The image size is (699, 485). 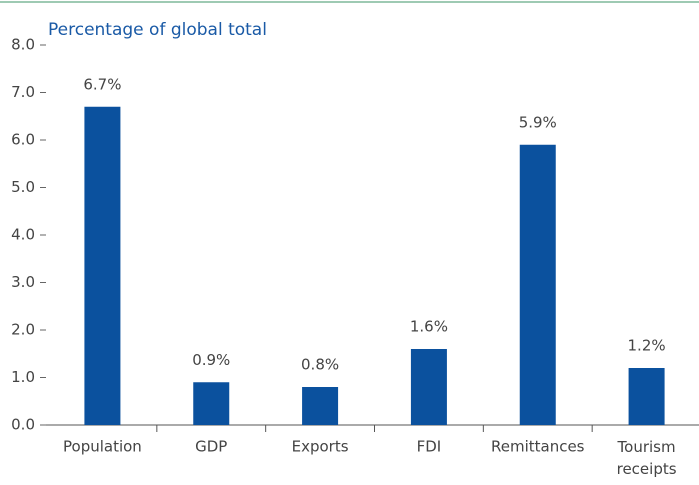 I want to click on y-tick-label: 3.0, so click(x=23, y=282).